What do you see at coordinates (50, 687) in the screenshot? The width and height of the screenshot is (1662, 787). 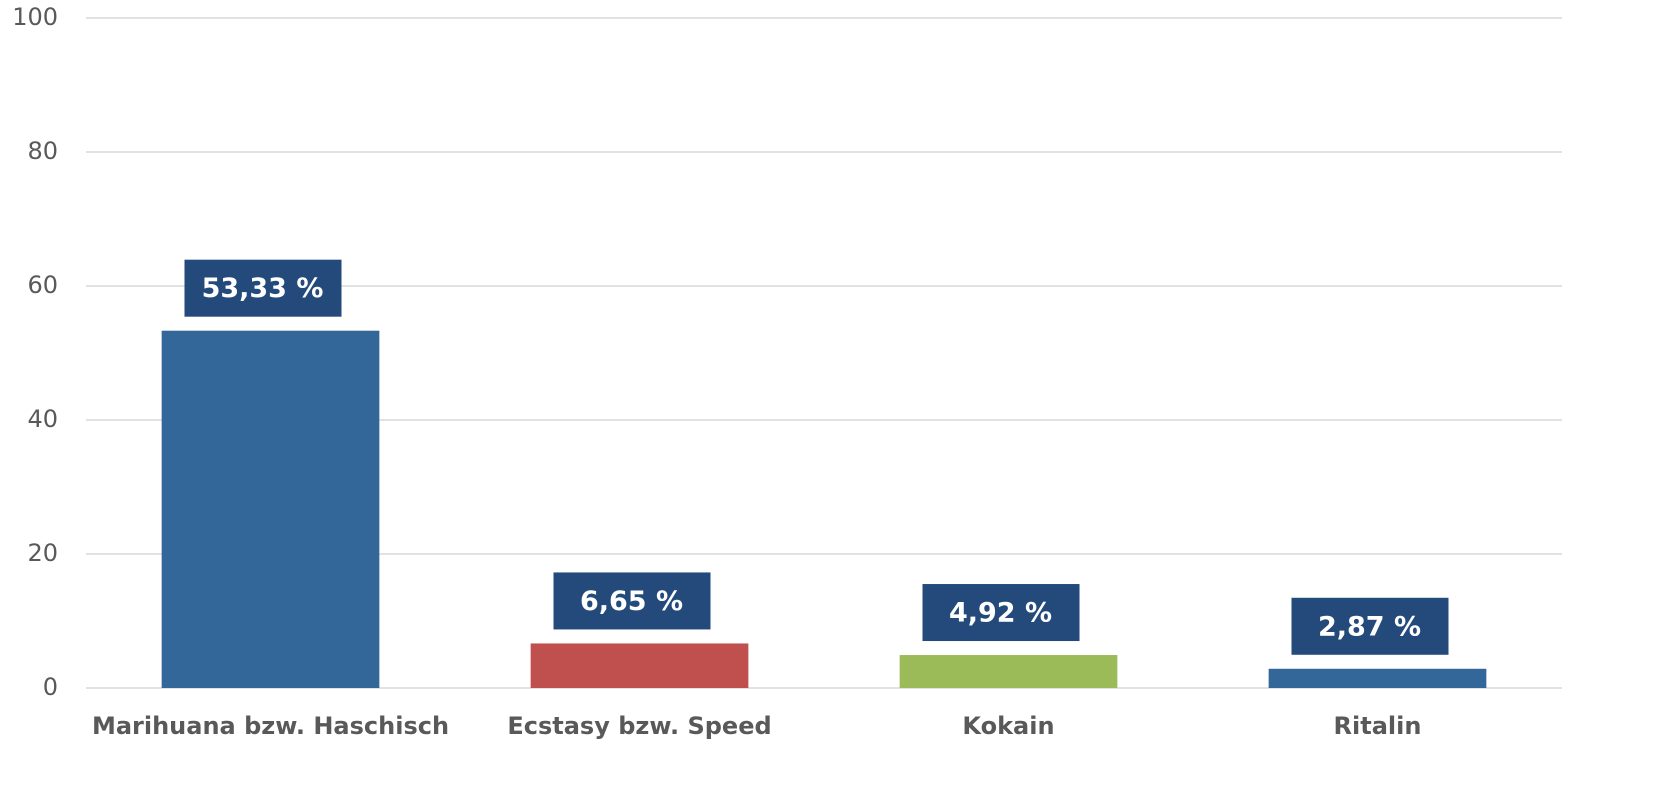 I see `y-tick-label: 0` at bounding box center [50, 687].